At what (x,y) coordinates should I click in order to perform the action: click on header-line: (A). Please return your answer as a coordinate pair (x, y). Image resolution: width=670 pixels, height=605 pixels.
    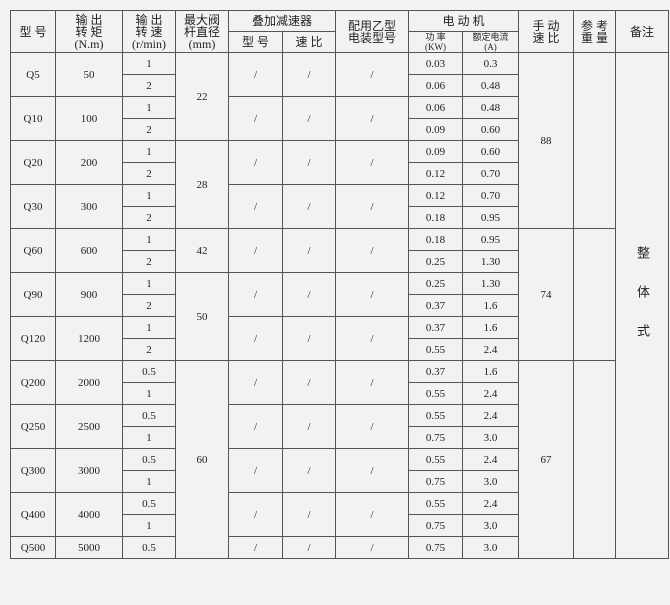
    Looking at the image, I should click on (490, 47).